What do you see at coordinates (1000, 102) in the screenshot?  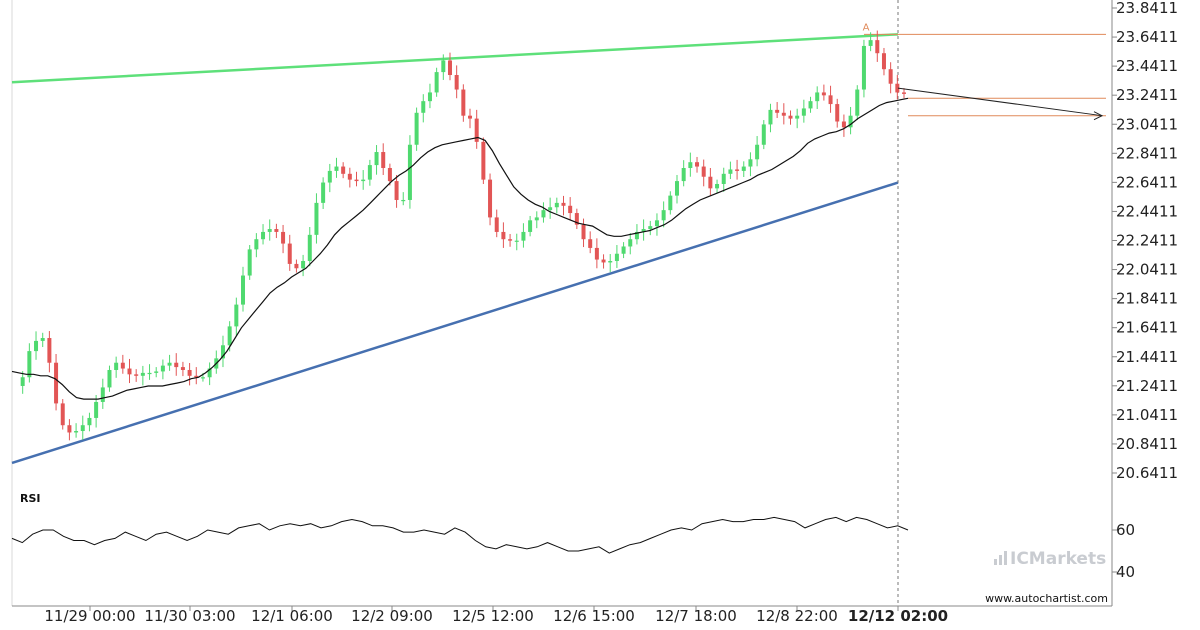 I see `forecast-arrow-line` at bounding box center [1000, 102].